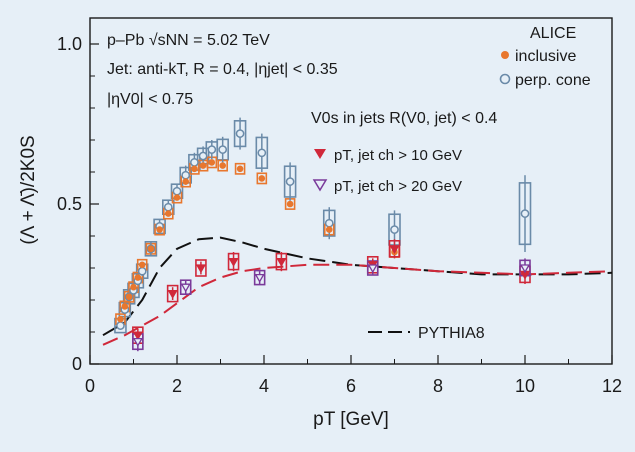 The height and width of the screenshot is (452, 635). What do you see at coordinates (28, 189) in the screenshot?
I see `y-axis-label: (Λ + Λ̄)/2K0S` at bounding box center [28, 189].